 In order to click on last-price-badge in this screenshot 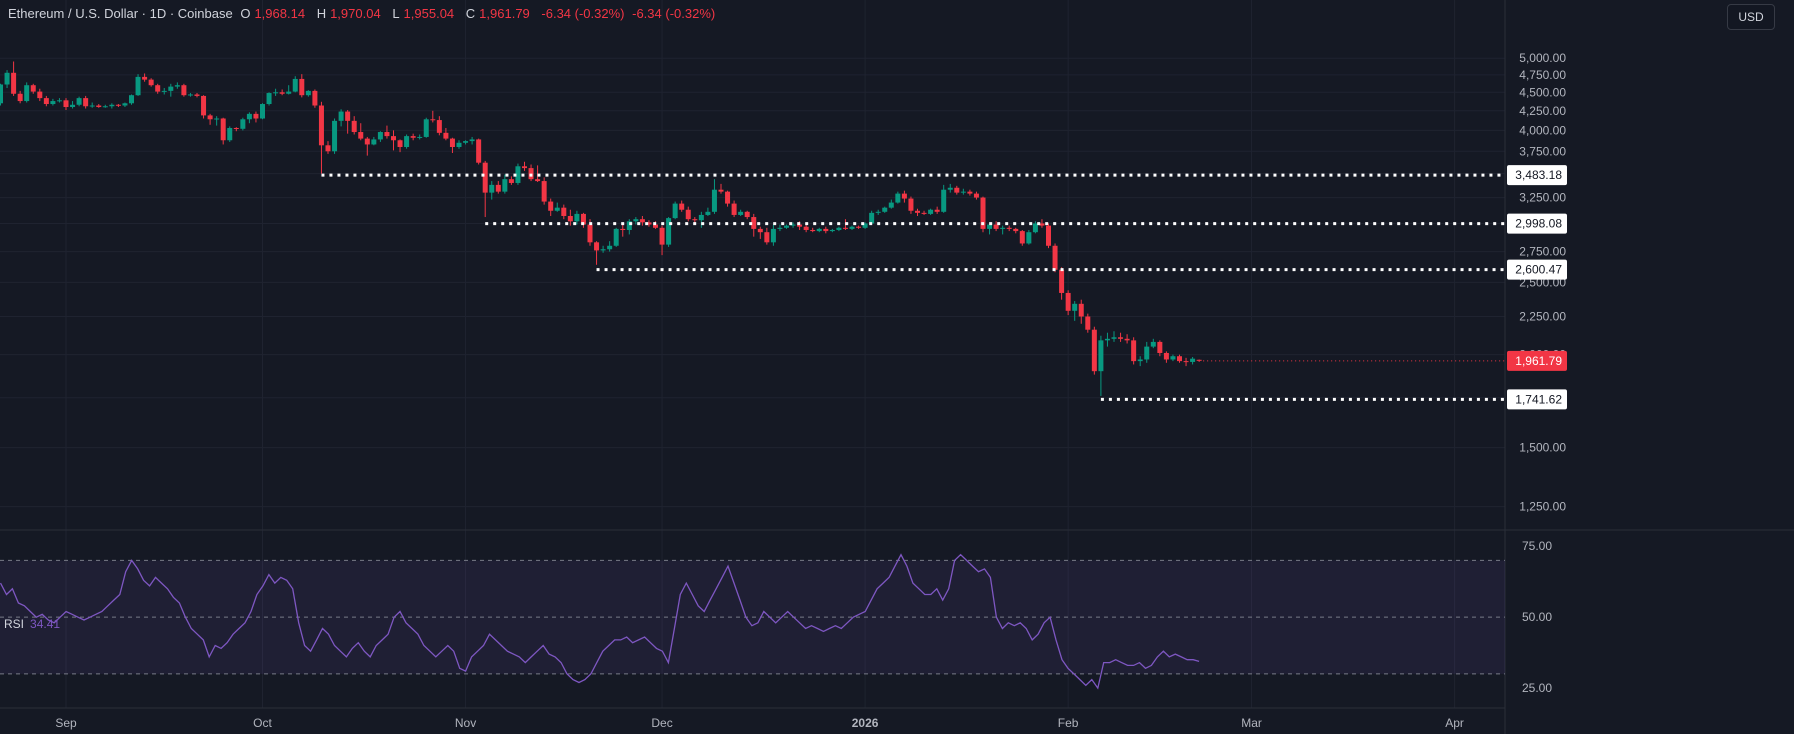, I will do `click(1537, 360)`.